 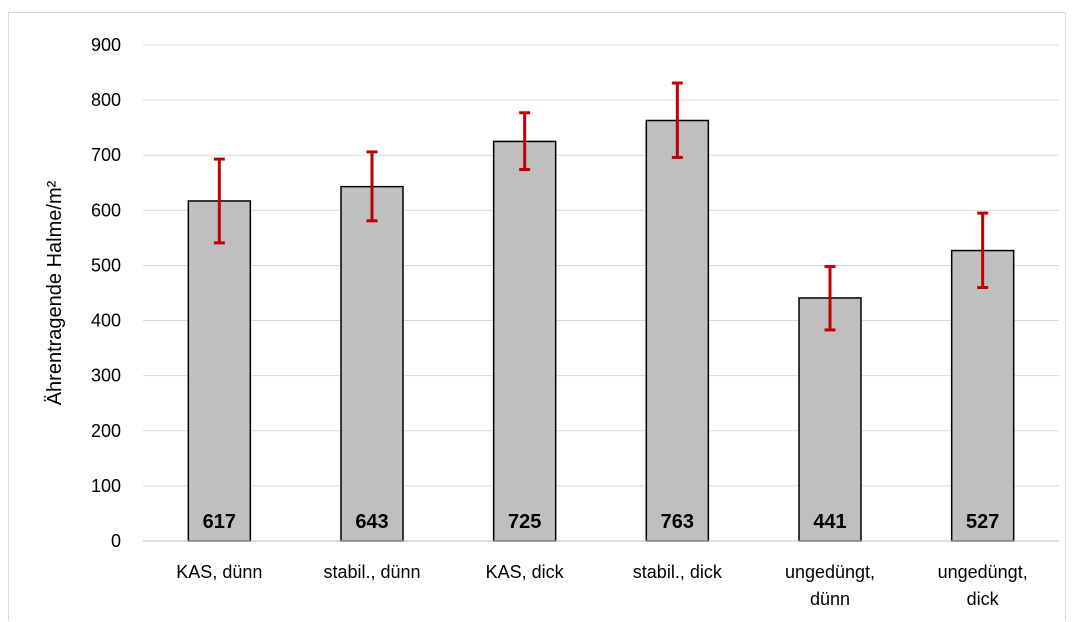 What do you see at coordinates (106, 293) in the screenshot?
I see `y-axis-tick-labels: 0 100 200 300 400 500 600 700 800 900` at bounding box center [106, 293].